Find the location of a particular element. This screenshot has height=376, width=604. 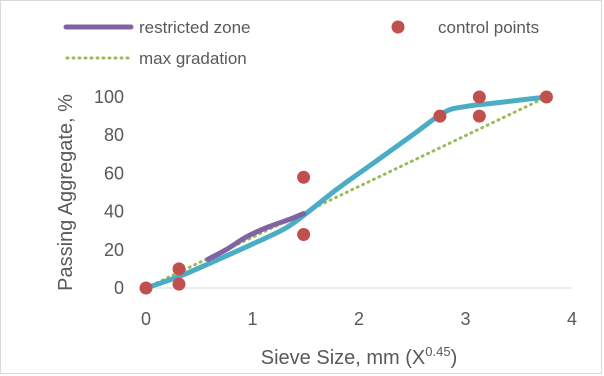

y-tick-label: 80 is located at coordinates (114, 135).